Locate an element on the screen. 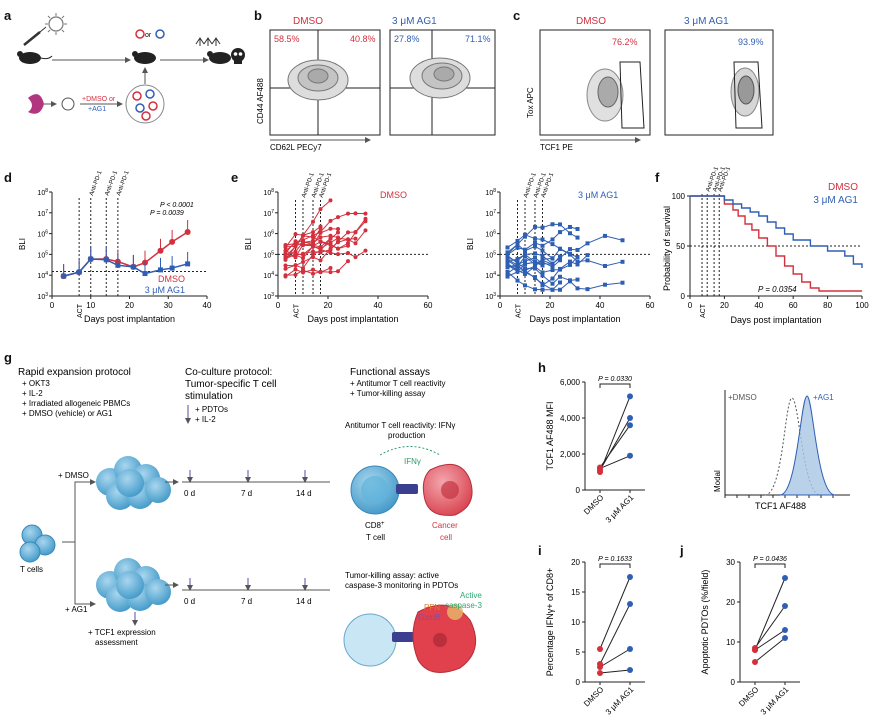  expanded-cluster-ag1-icon is located at coordinates (133, 585).